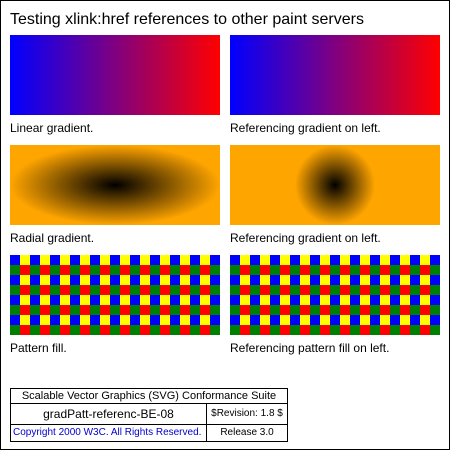 The image size is (450, 450). What do you see at coordinates (247, 432) in the screenshot?
I see `release-label: Release 3.0` at bounding box center [247, 432].